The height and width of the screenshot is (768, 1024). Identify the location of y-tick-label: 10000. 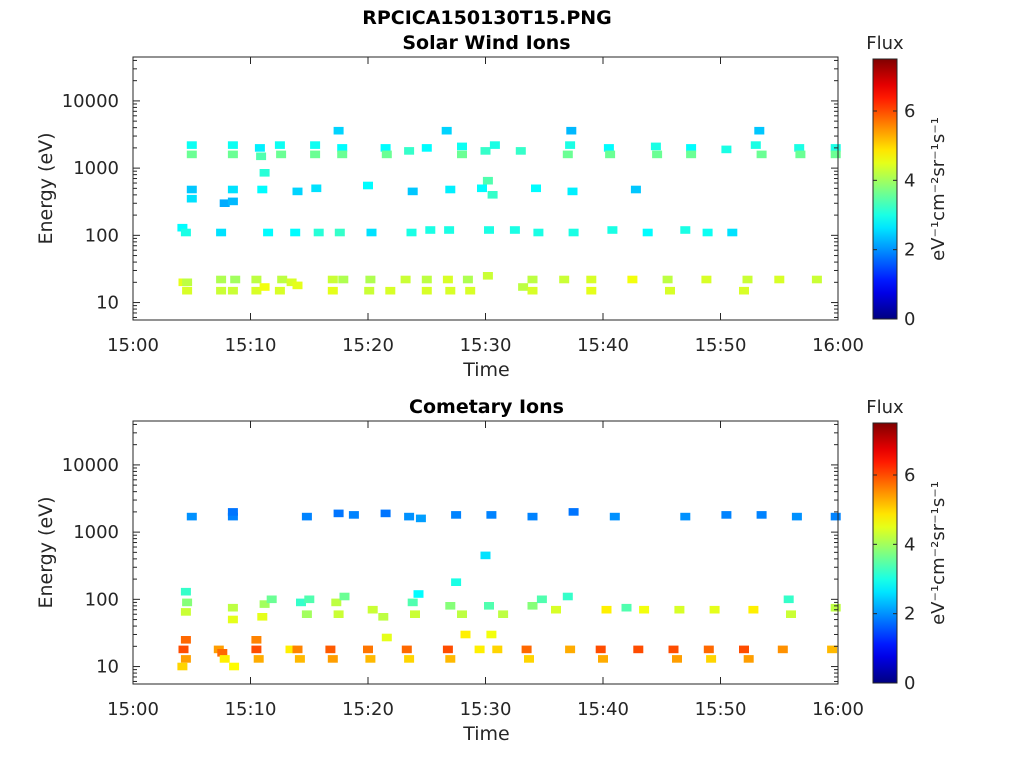
(90, 465).